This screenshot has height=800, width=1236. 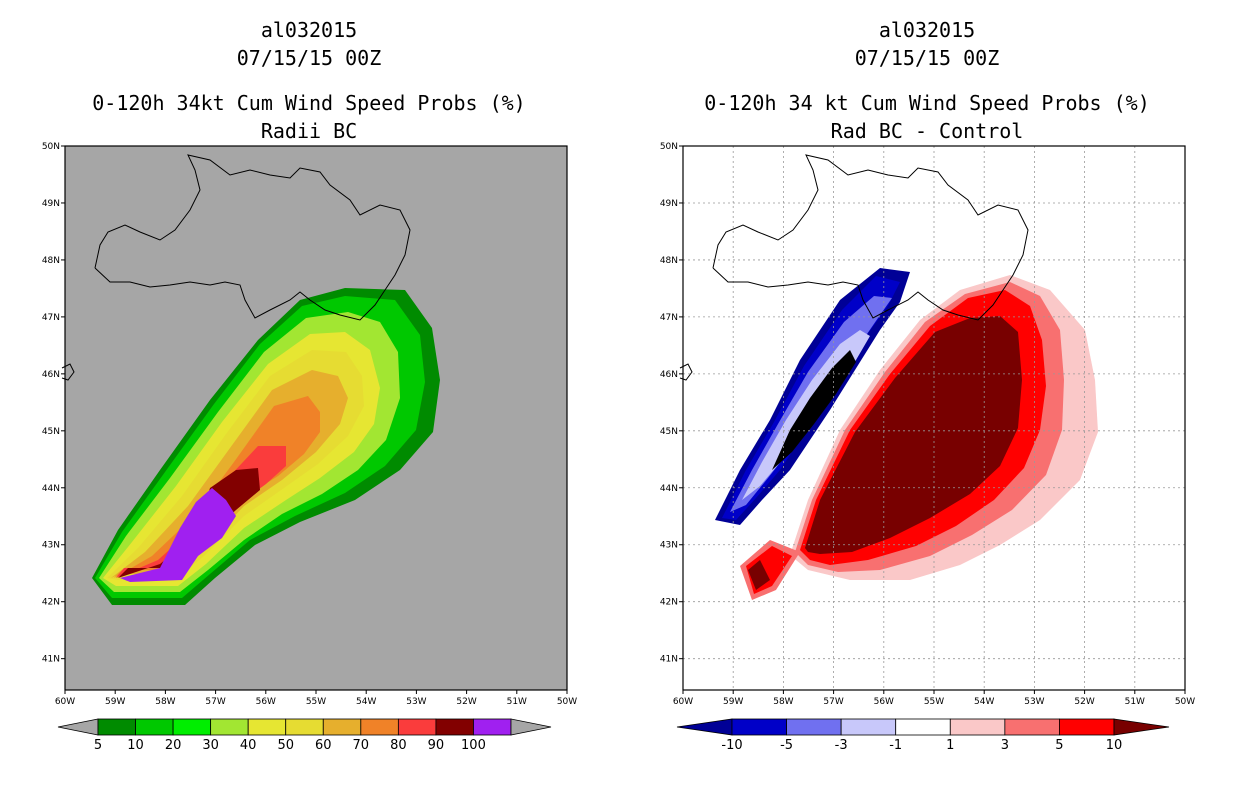 I want to click on colorbar-label: 50, so click(x=285, y=745).